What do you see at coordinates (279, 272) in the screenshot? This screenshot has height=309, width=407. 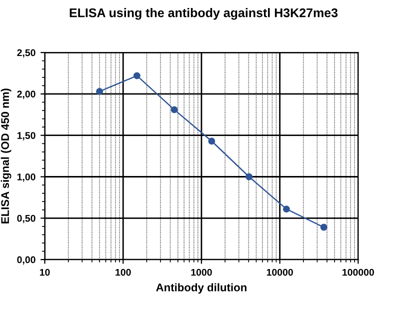 I see `x-tick-label: 10000` at bounding box center [279, 272].